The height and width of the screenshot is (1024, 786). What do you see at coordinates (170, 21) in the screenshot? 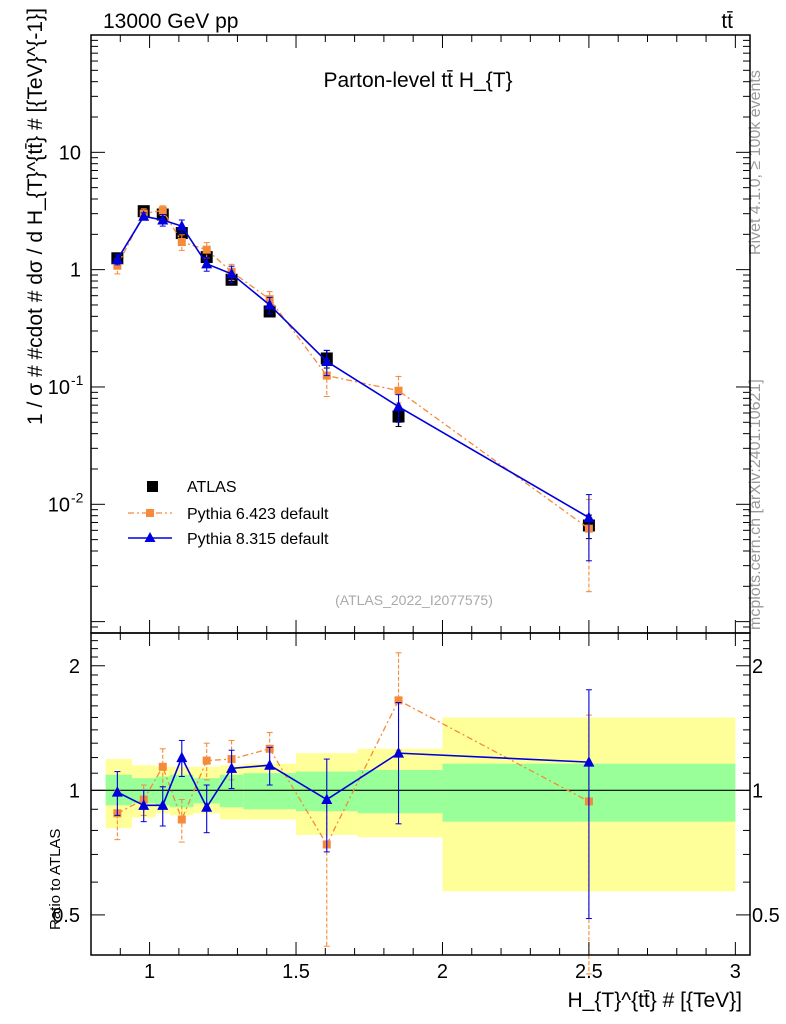
I see `beam-label: 13000 GeV pp` at bounding box center [170, 21].